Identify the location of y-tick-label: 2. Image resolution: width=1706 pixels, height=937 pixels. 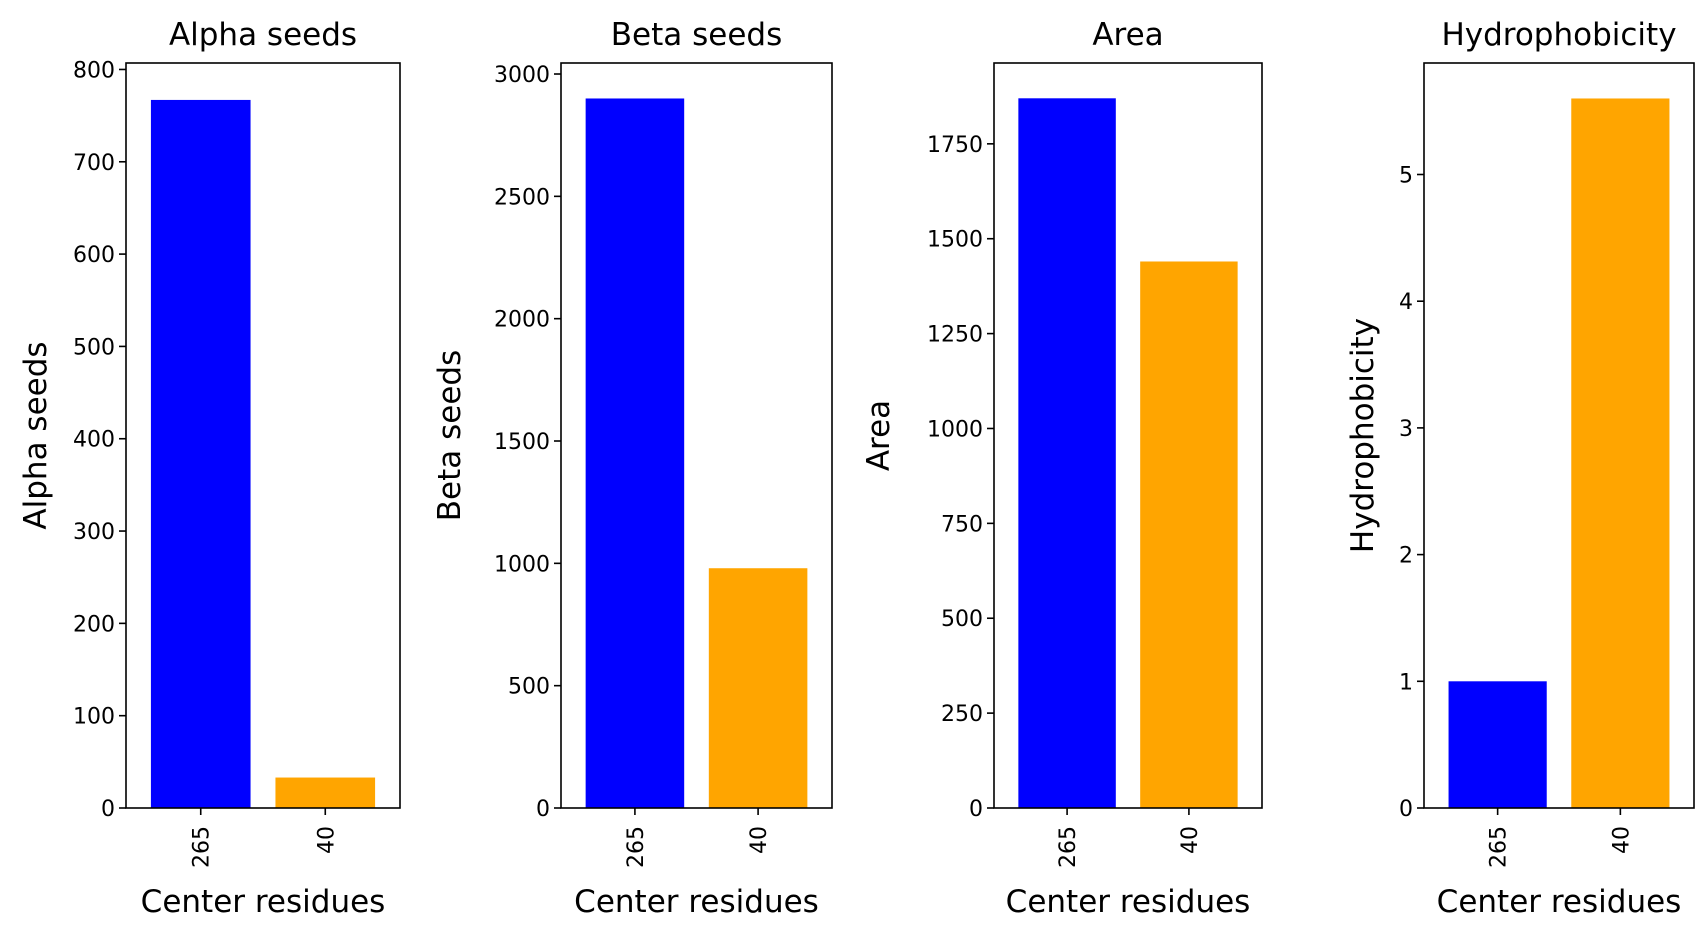
(1406, 556).